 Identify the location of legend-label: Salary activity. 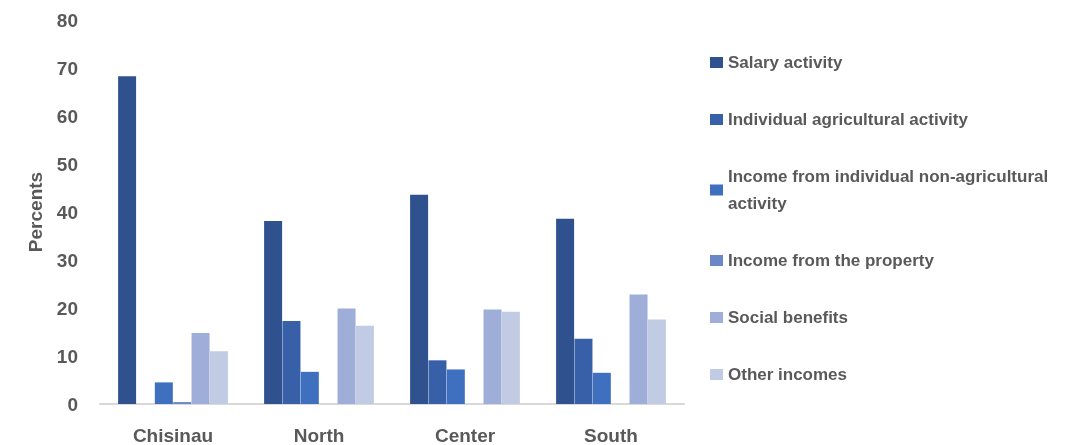
(785, 62).